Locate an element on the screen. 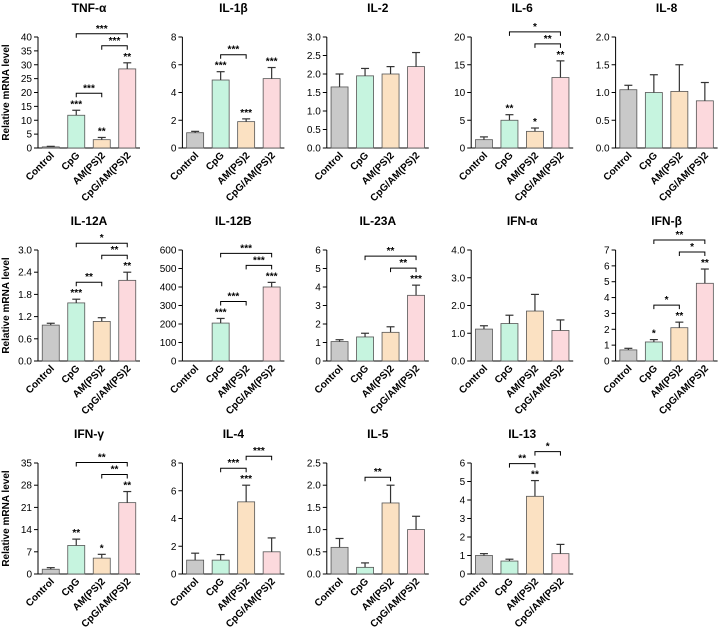 This screenshot has width=722, height=639. y-tick-label: 10 is located at coordinates (27, 121).